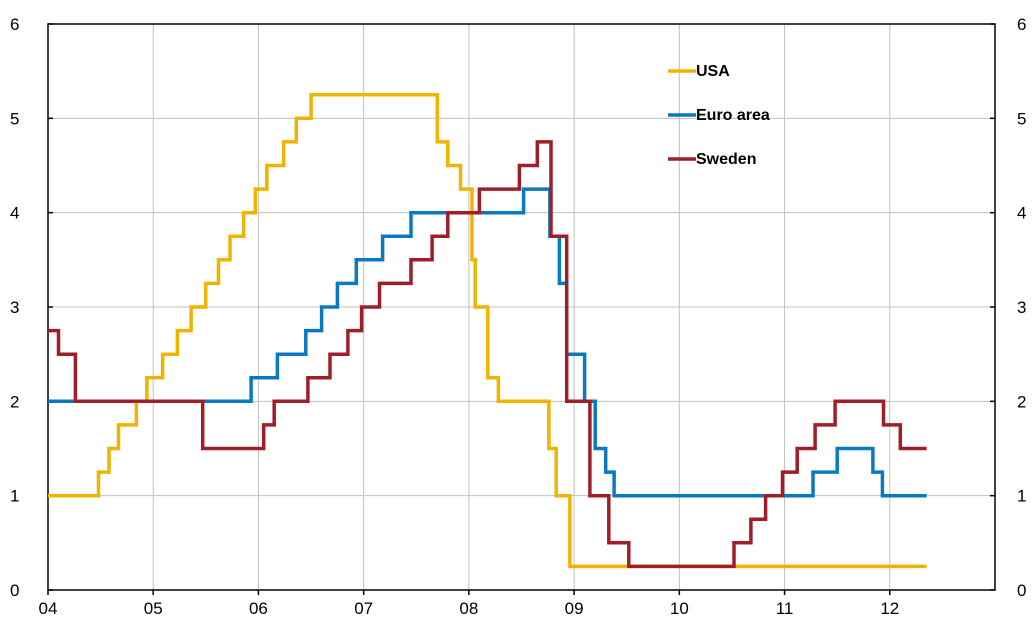  Describe the element at coordinates (1021, 496) in the screenshot. I see `y-tick-label-right: 1` at that location.